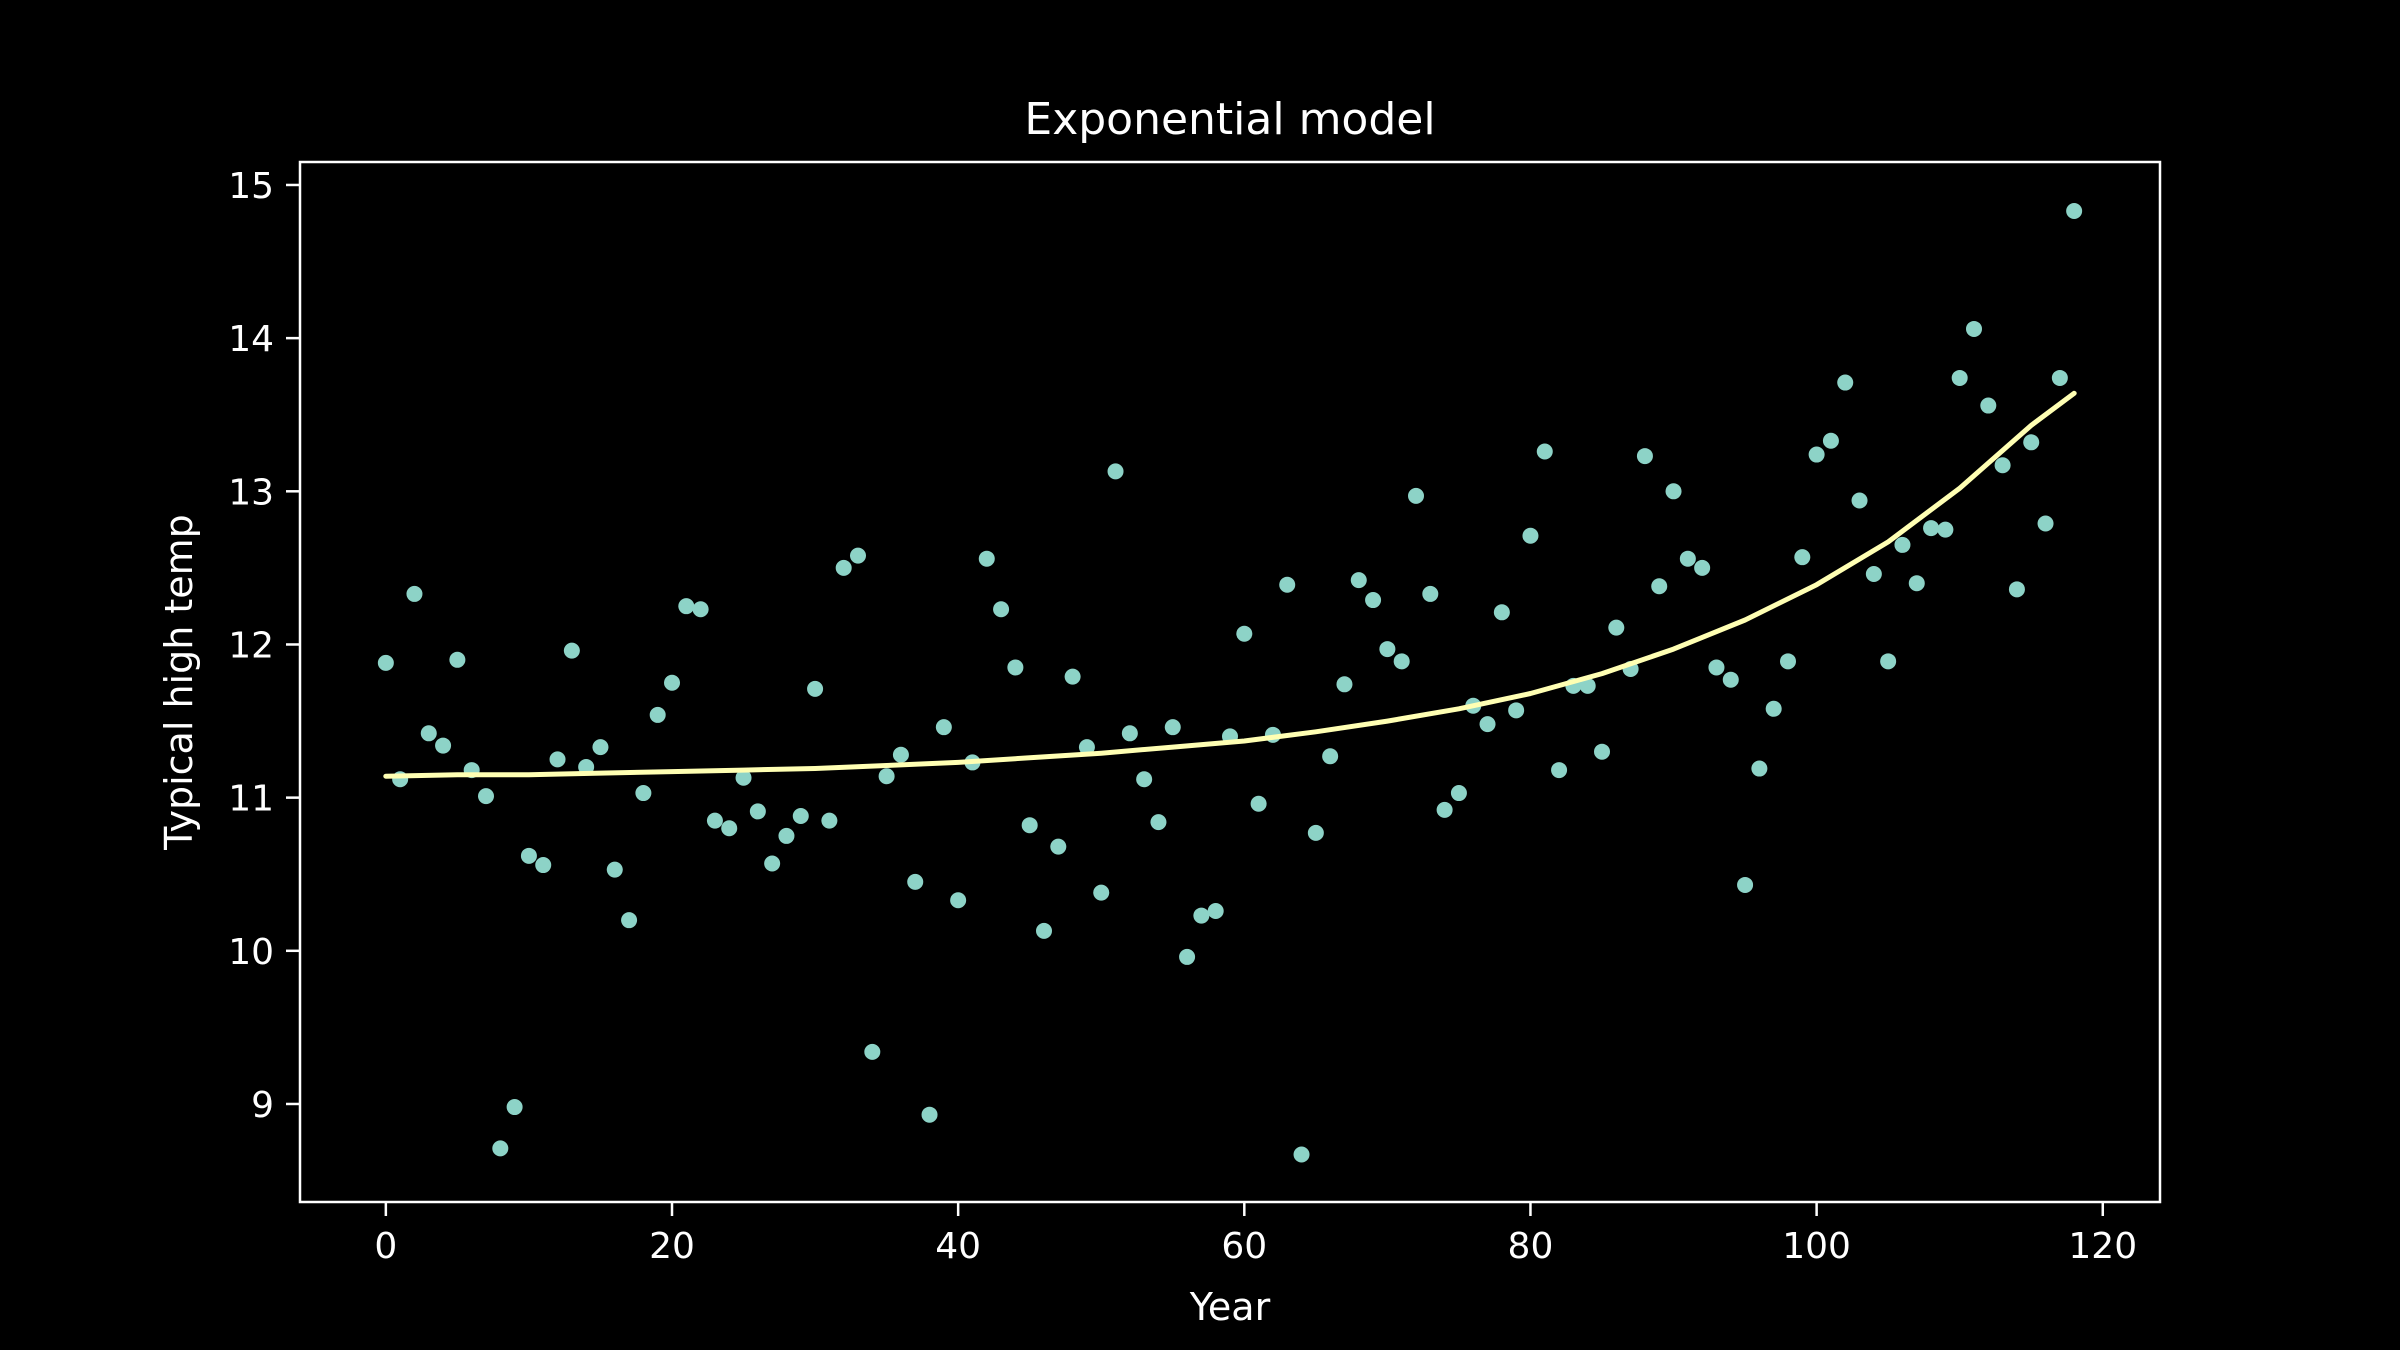  I want to click on y-tick-label: 11, so click(251, 799).